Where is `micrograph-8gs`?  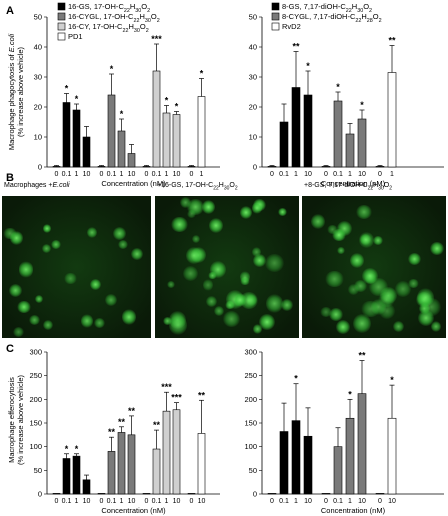
micrograph-8gs is located at coordinates (374, 267).